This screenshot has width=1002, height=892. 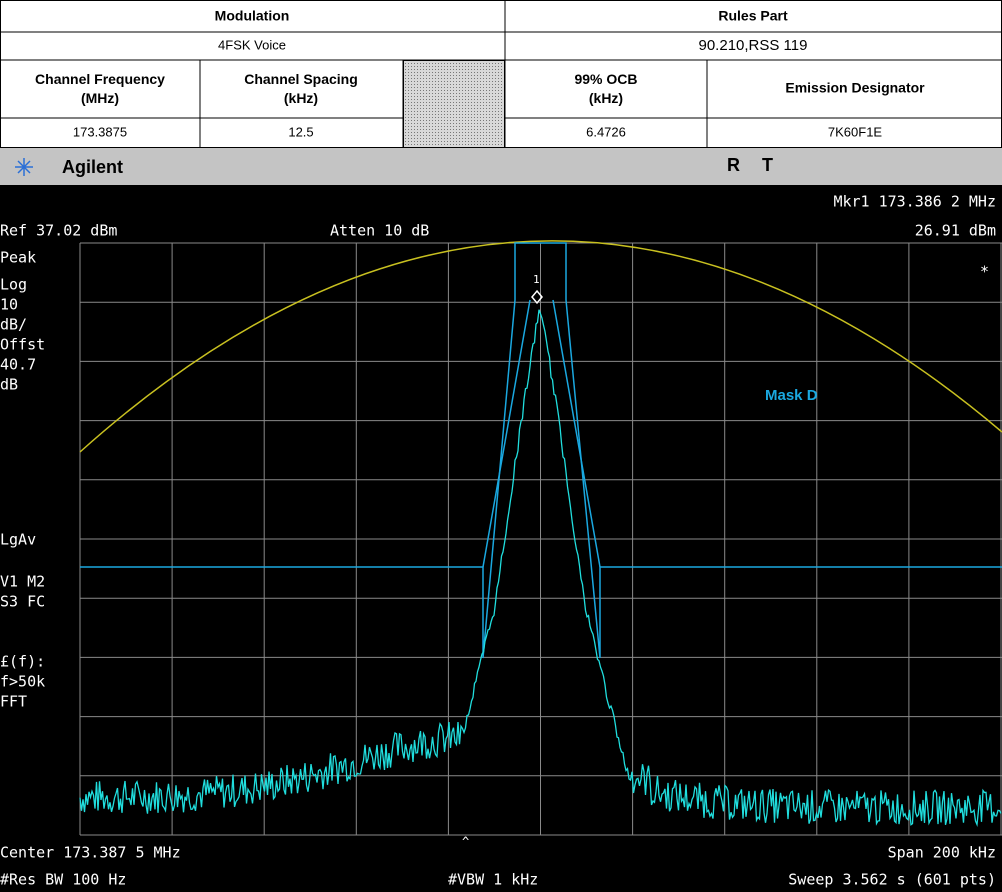 What do you see at coordinates (100, 131) in the screenshot?
I see `cell: 173.3875` at bounding box center [100, 131].